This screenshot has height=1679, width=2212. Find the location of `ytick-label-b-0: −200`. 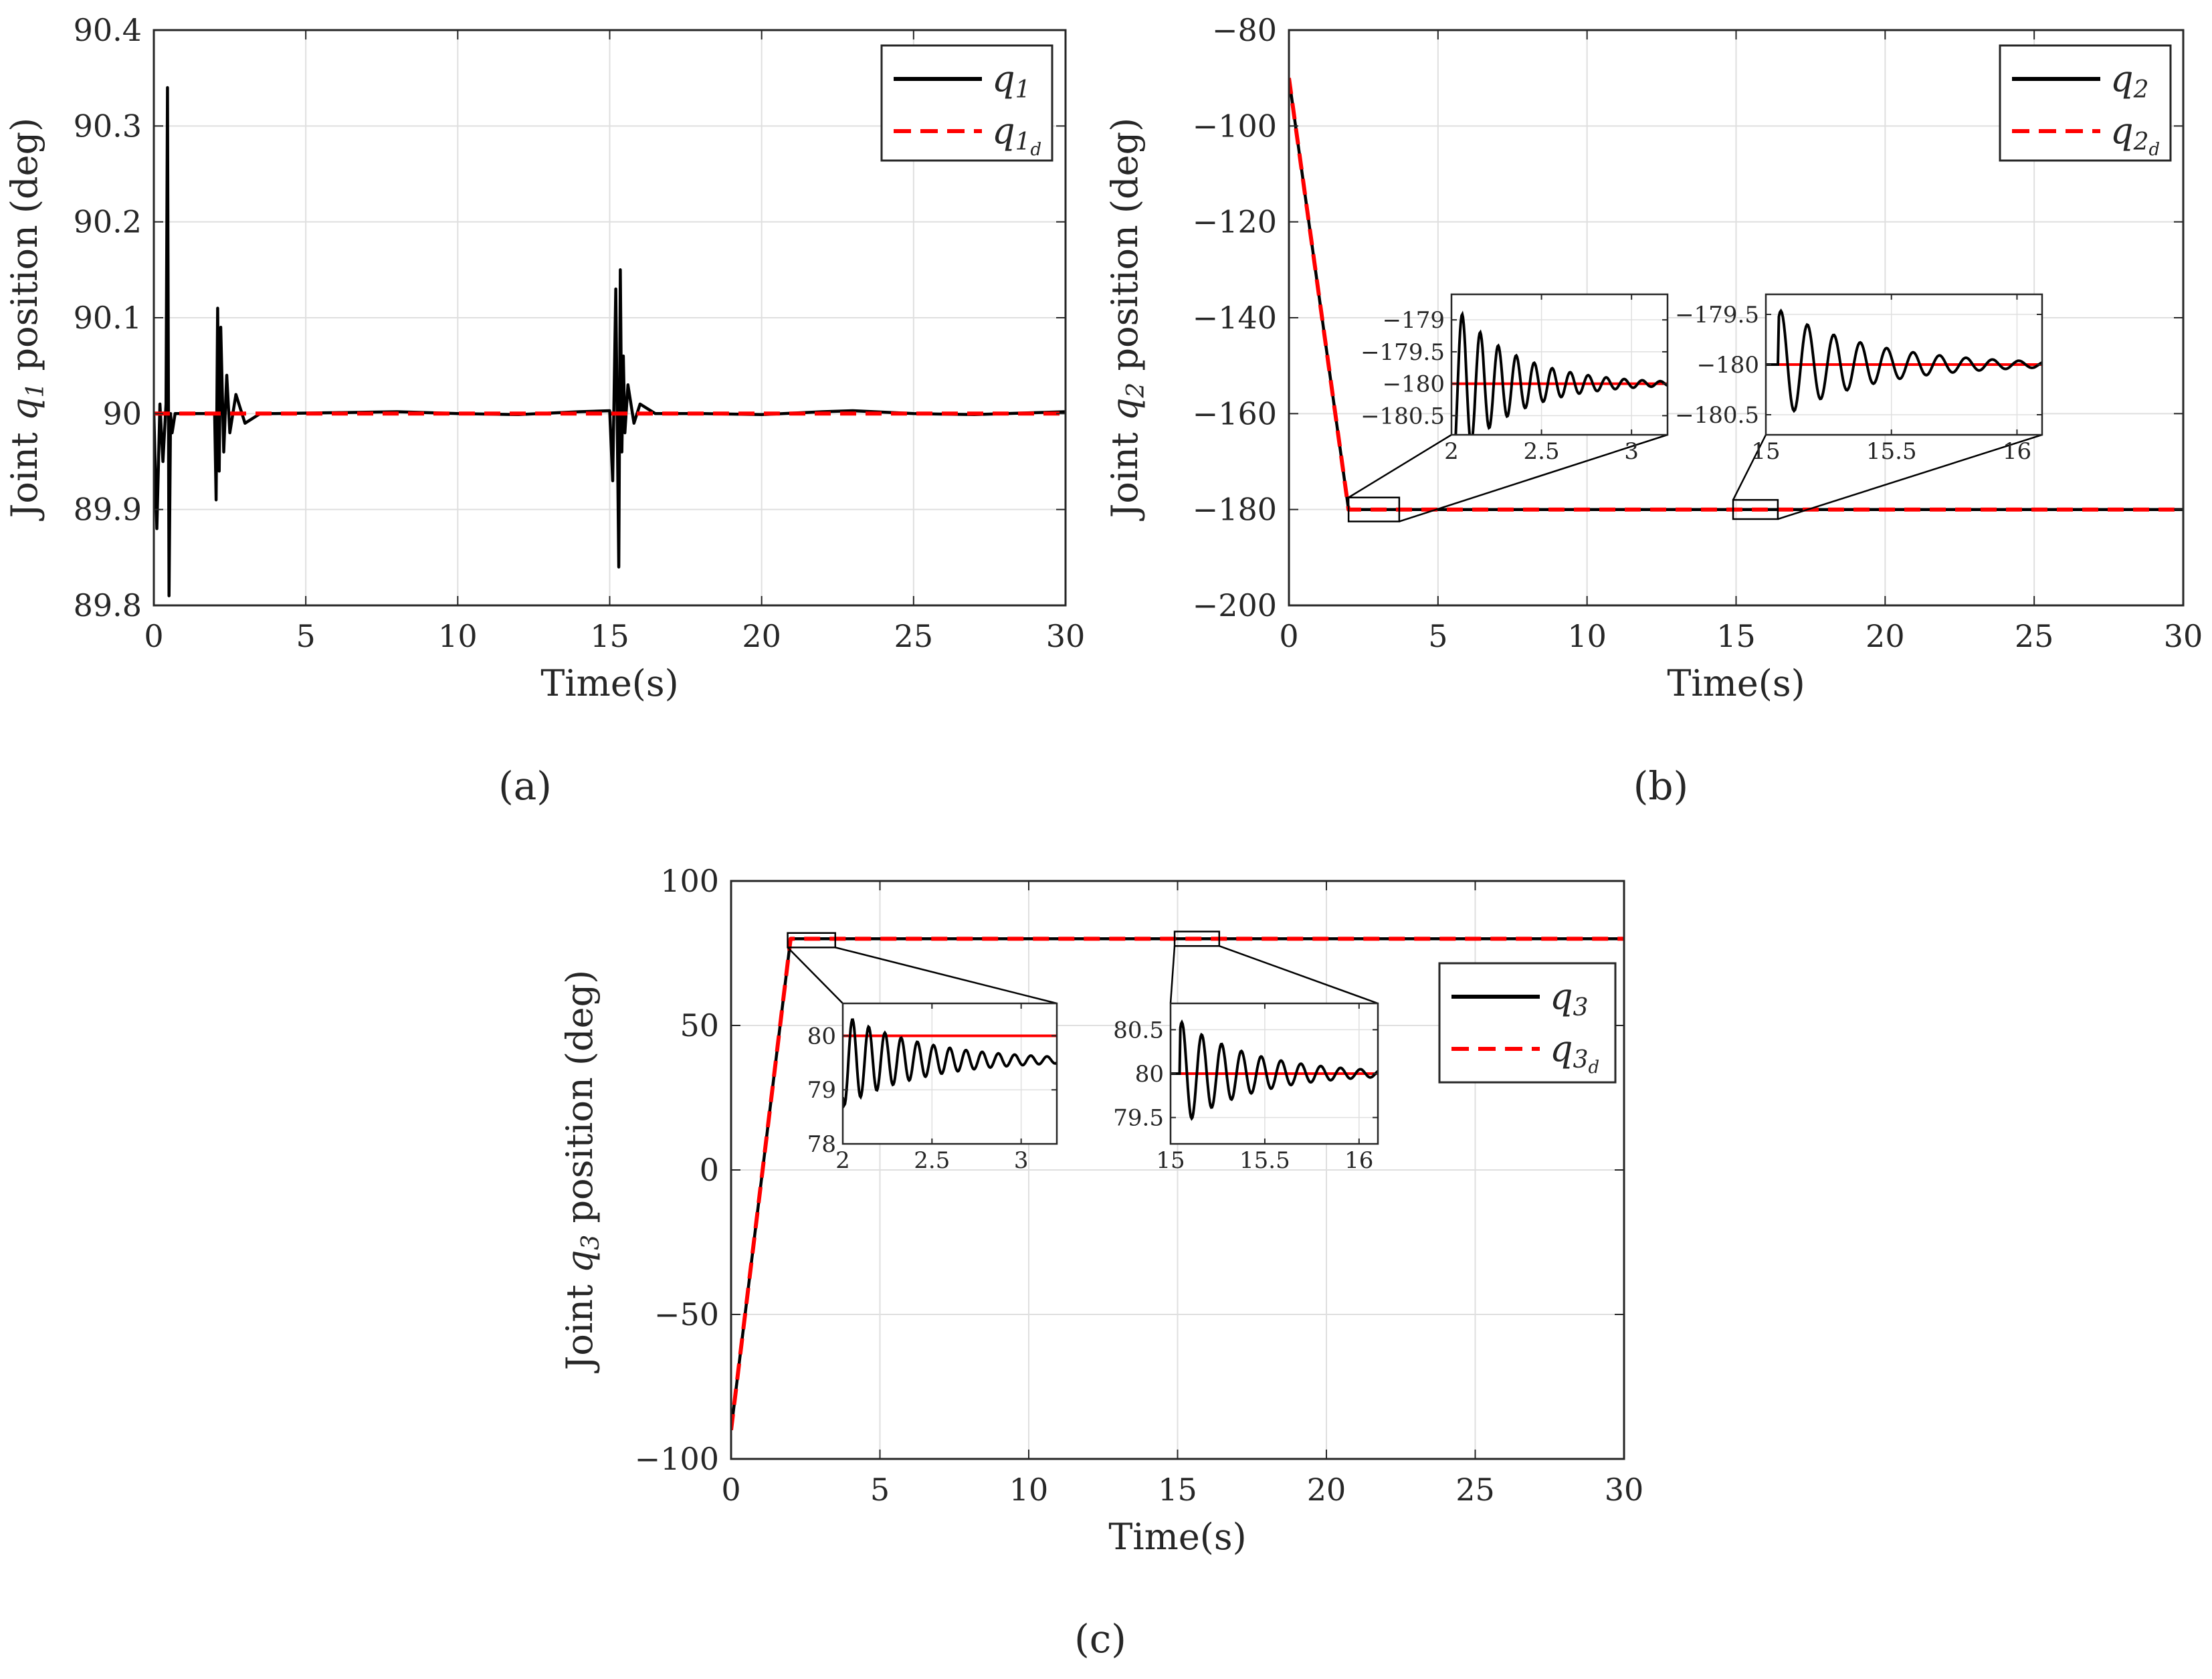

ytick-label-b-0: −200 is located at coordinates (1235, 605).